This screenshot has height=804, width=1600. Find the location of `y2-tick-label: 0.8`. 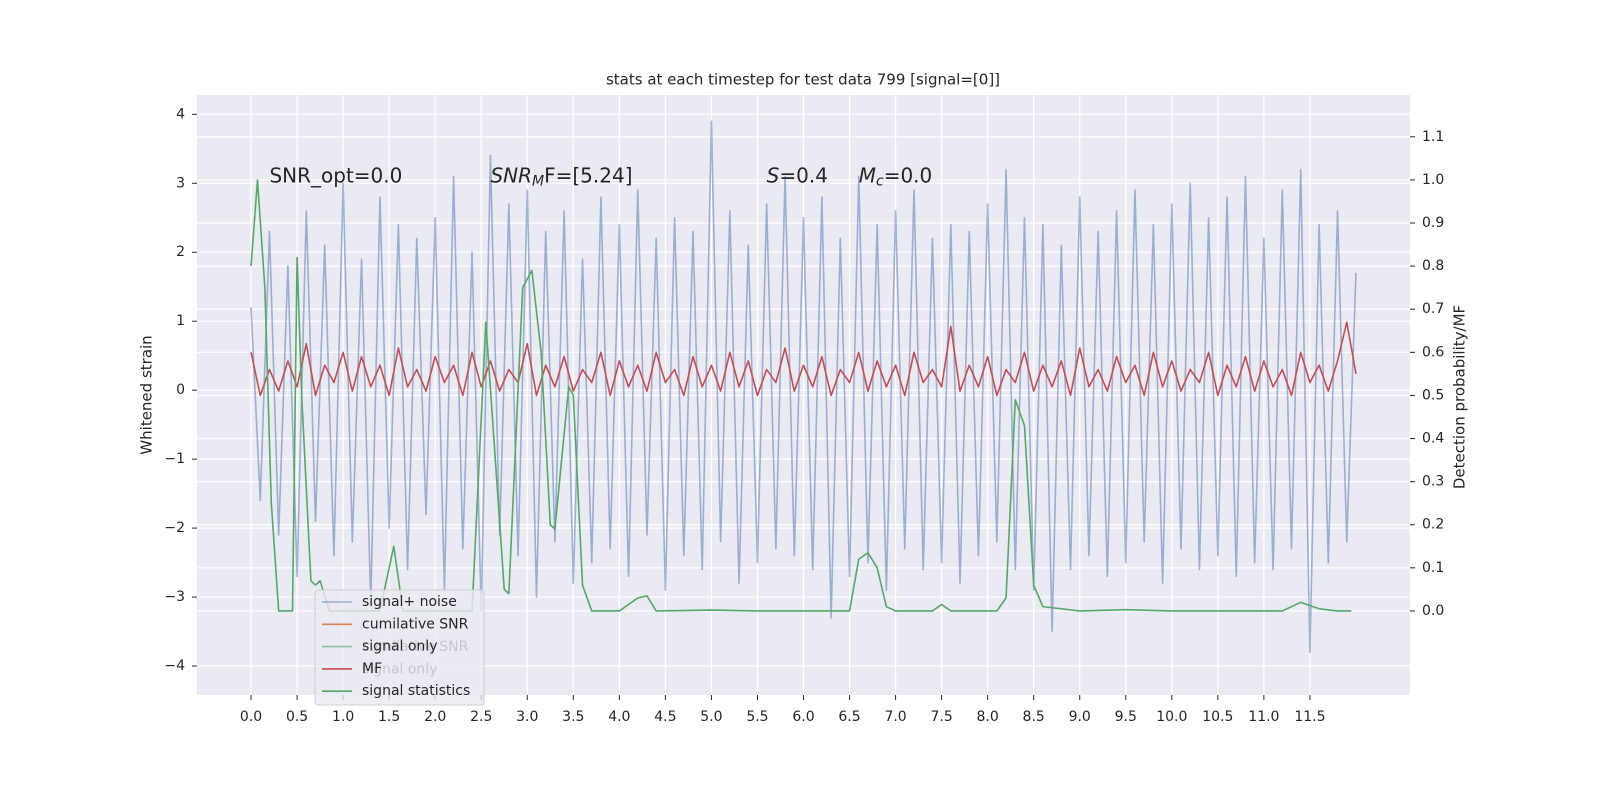

y2-tick-label: 0.8 is located at coordinates (1433, 266).